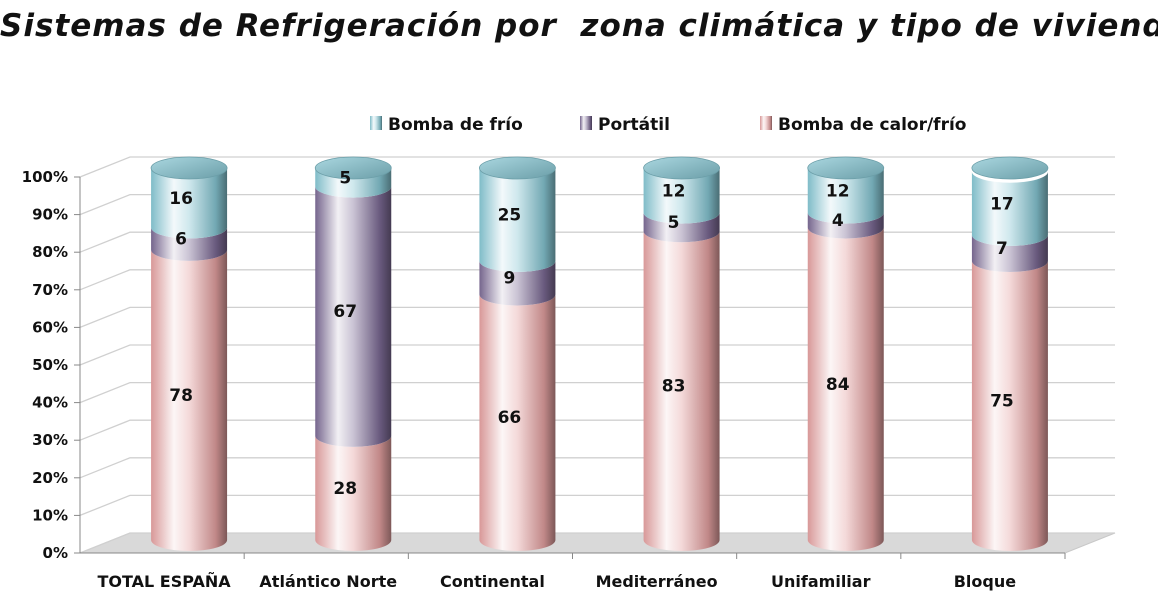  Describe the element at coordinates (50, 403) in the screenshot. I see `y-tick-label: 40%` at that location.